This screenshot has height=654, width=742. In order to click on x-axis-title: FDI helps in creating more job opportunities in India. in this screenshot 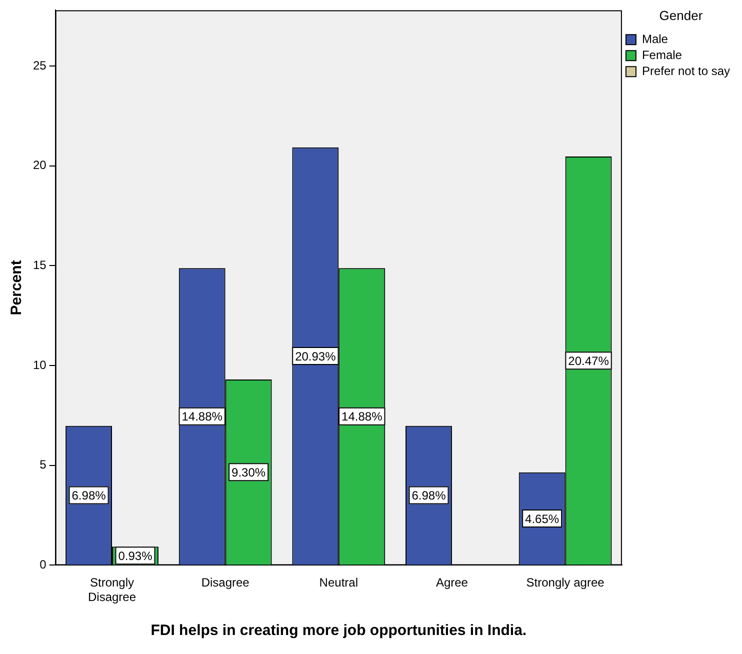, I will do `click(338, 631)`.